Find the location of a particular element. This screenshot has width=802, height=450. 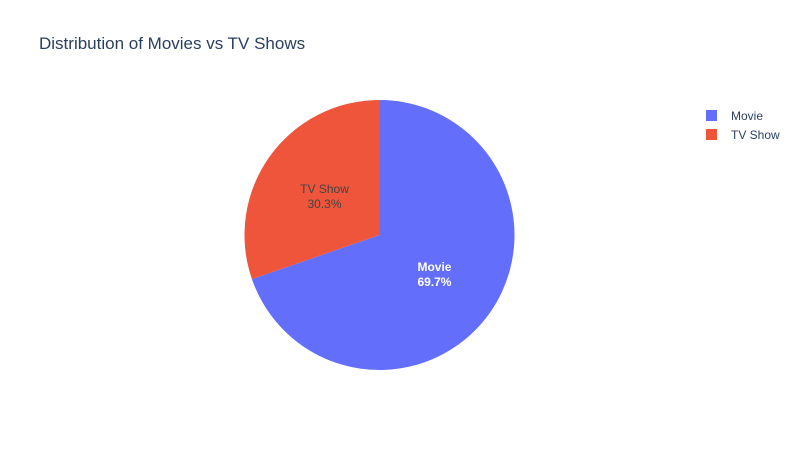

legend-item-tv-show: TV Show is located at coordinates (743, 134).